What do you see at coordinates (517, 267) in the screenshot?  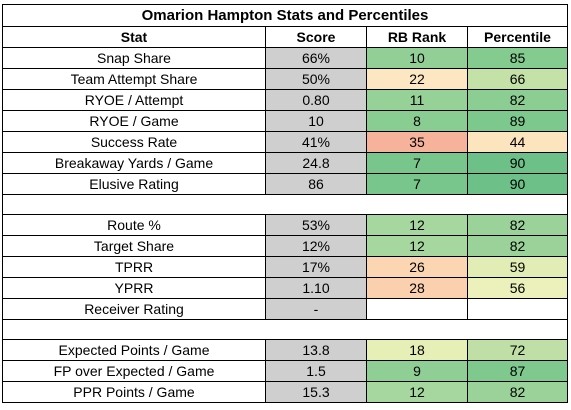 I see `percentile-cell: 59` at bounding box center [517, 267].